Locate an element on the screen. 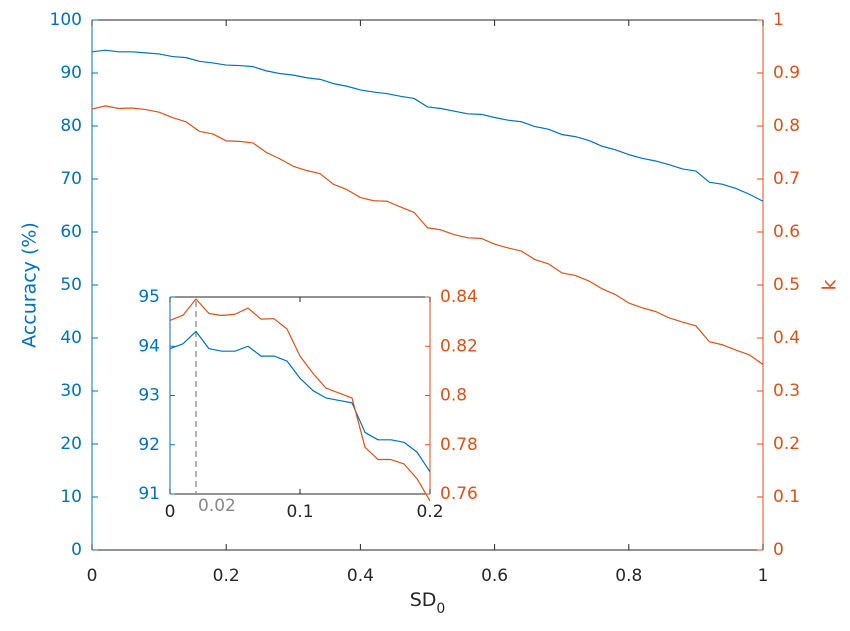 The width and height of the screenshot is (850, 631). right-y-tick-label: 0.1 is located at coordinates (786, 497).